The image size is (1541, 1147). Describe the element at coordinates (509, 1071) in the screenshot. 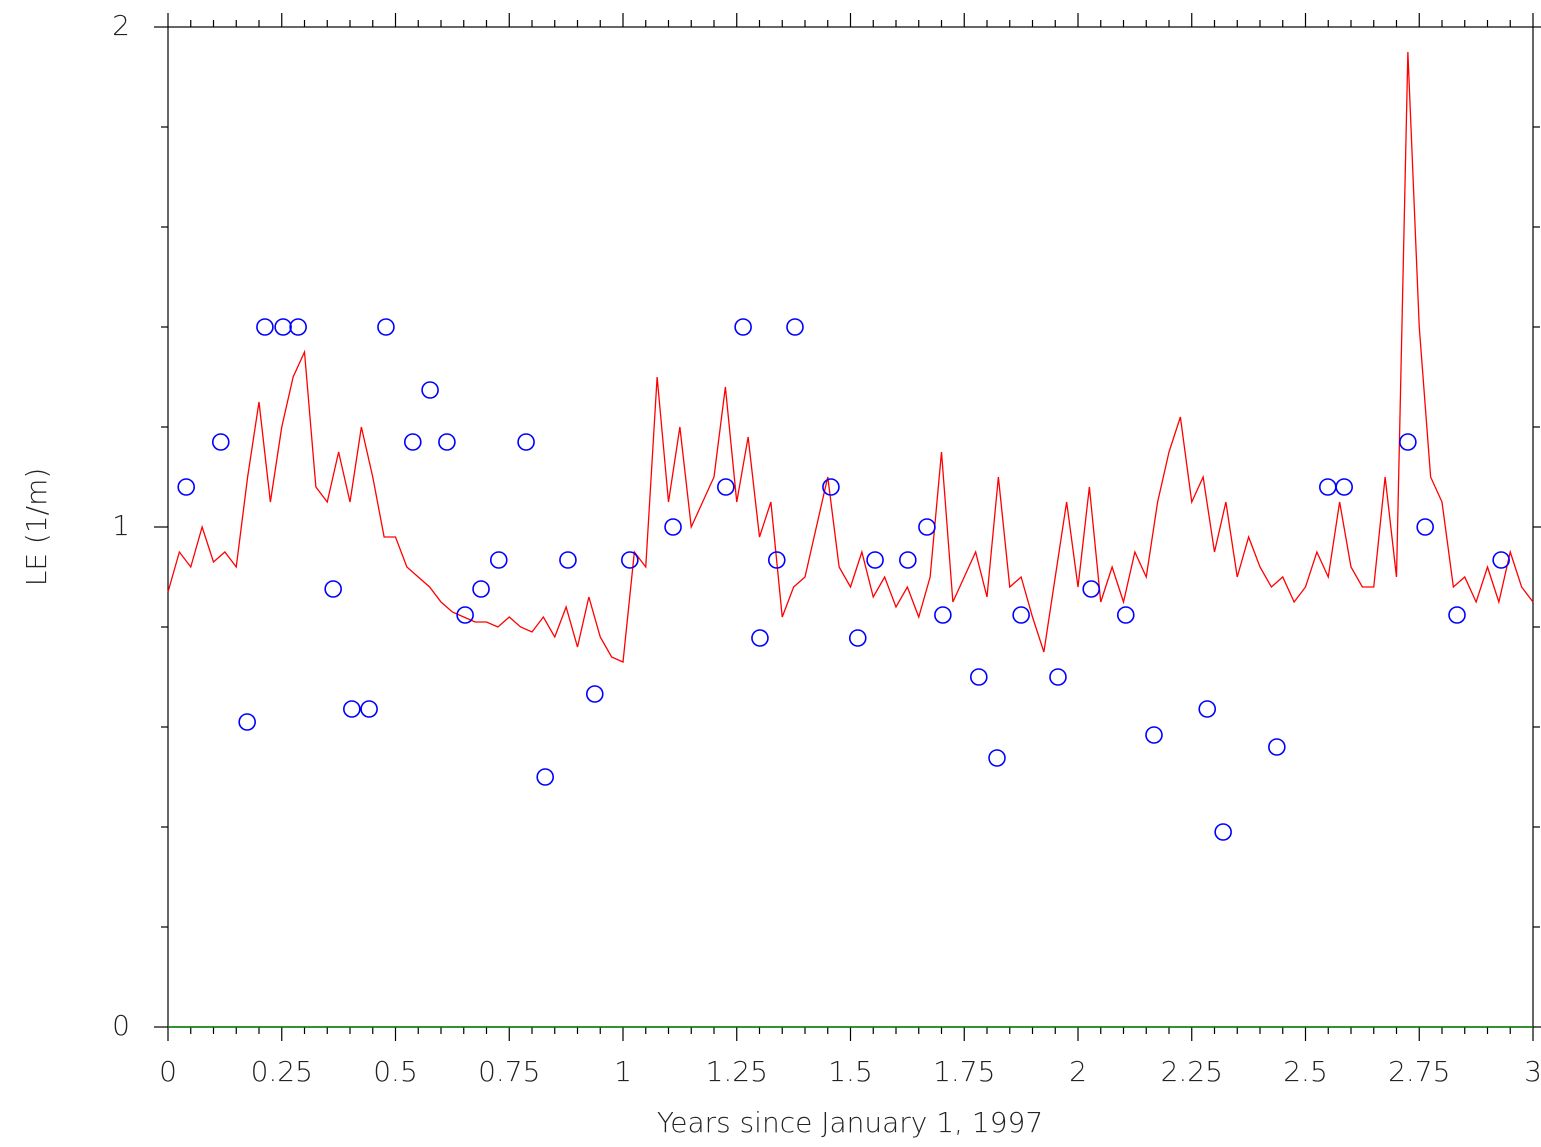

I see `x-tick-label: 0.75` at that location.